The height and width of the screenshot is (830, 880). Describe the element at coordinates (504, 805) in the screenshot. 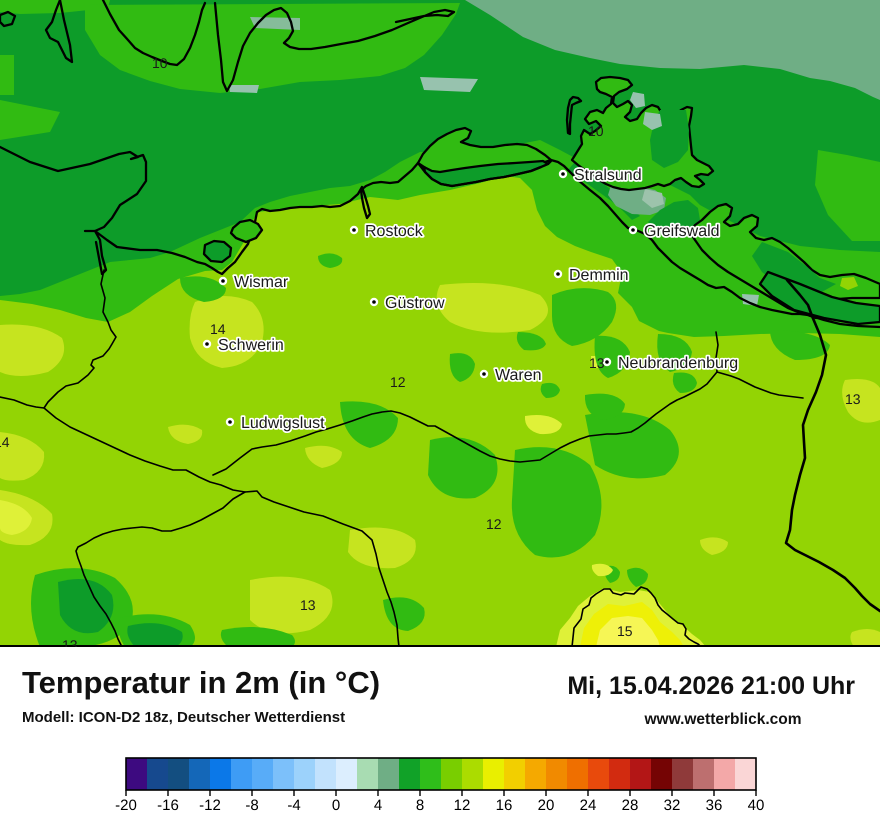

I see `svg-text: 16` at that location.